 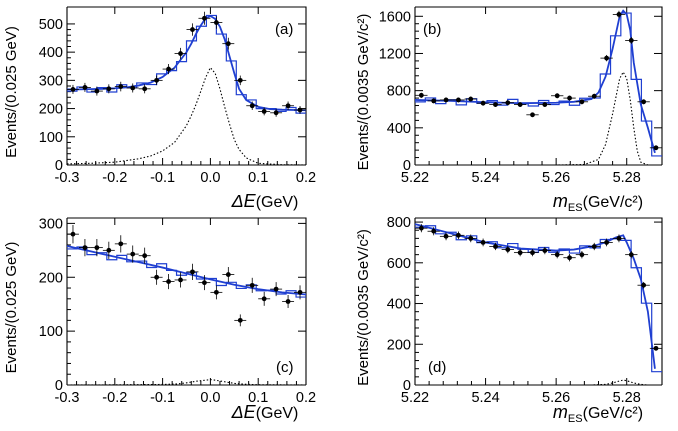 I want to click on x-axis-unit: (GeV), so click(x=277, y=413).